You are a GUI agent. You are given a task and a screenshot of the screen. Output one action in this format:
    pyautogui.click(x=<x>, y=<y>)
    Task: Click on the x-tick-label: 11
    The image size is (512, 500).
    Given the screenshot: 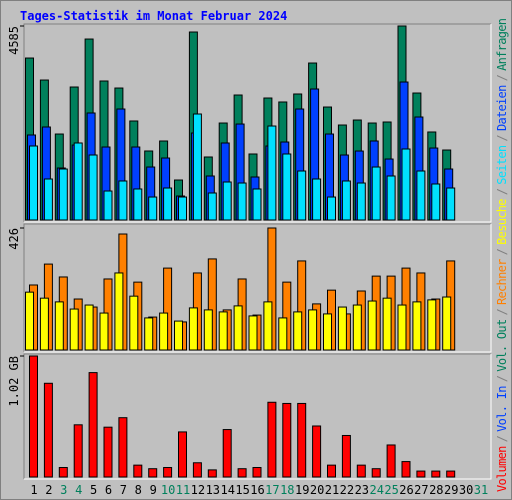 What is the action you would take?
    pyautogui.click(x=183, y=490)
    